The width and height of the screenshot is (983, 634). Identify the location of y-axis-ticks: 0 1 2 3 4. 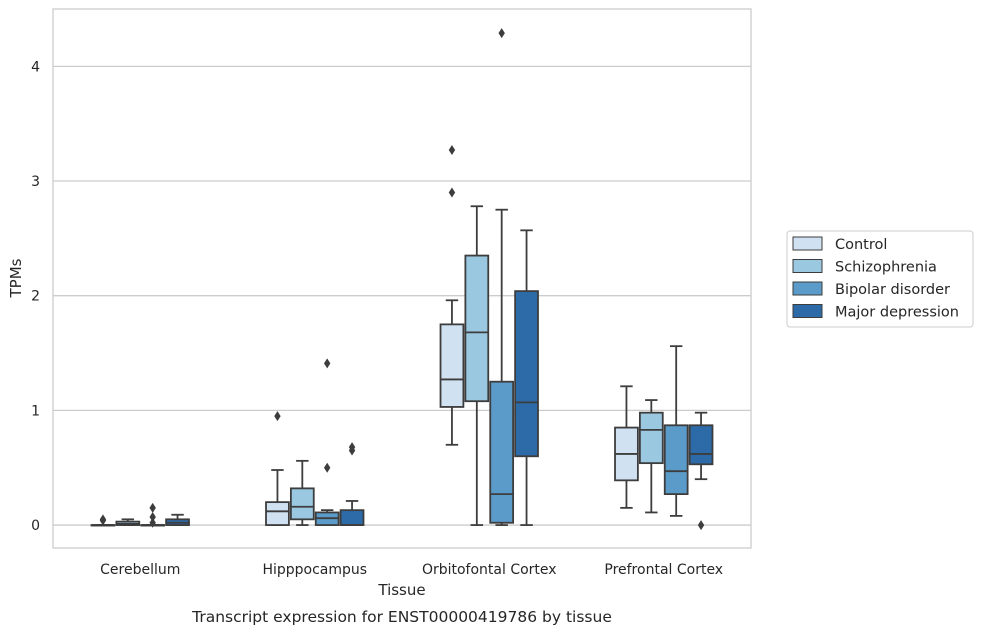
(35, 296).